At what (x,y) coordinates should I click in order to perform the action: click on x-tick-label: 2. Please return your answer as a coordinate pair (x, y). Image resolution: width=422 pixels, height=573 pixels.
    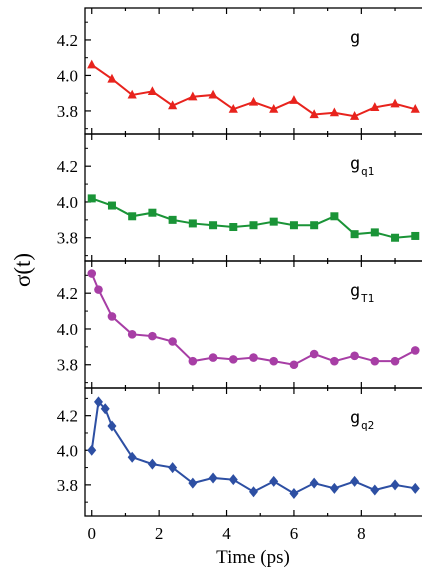
    Looking at the image, I should click on (159, 533).